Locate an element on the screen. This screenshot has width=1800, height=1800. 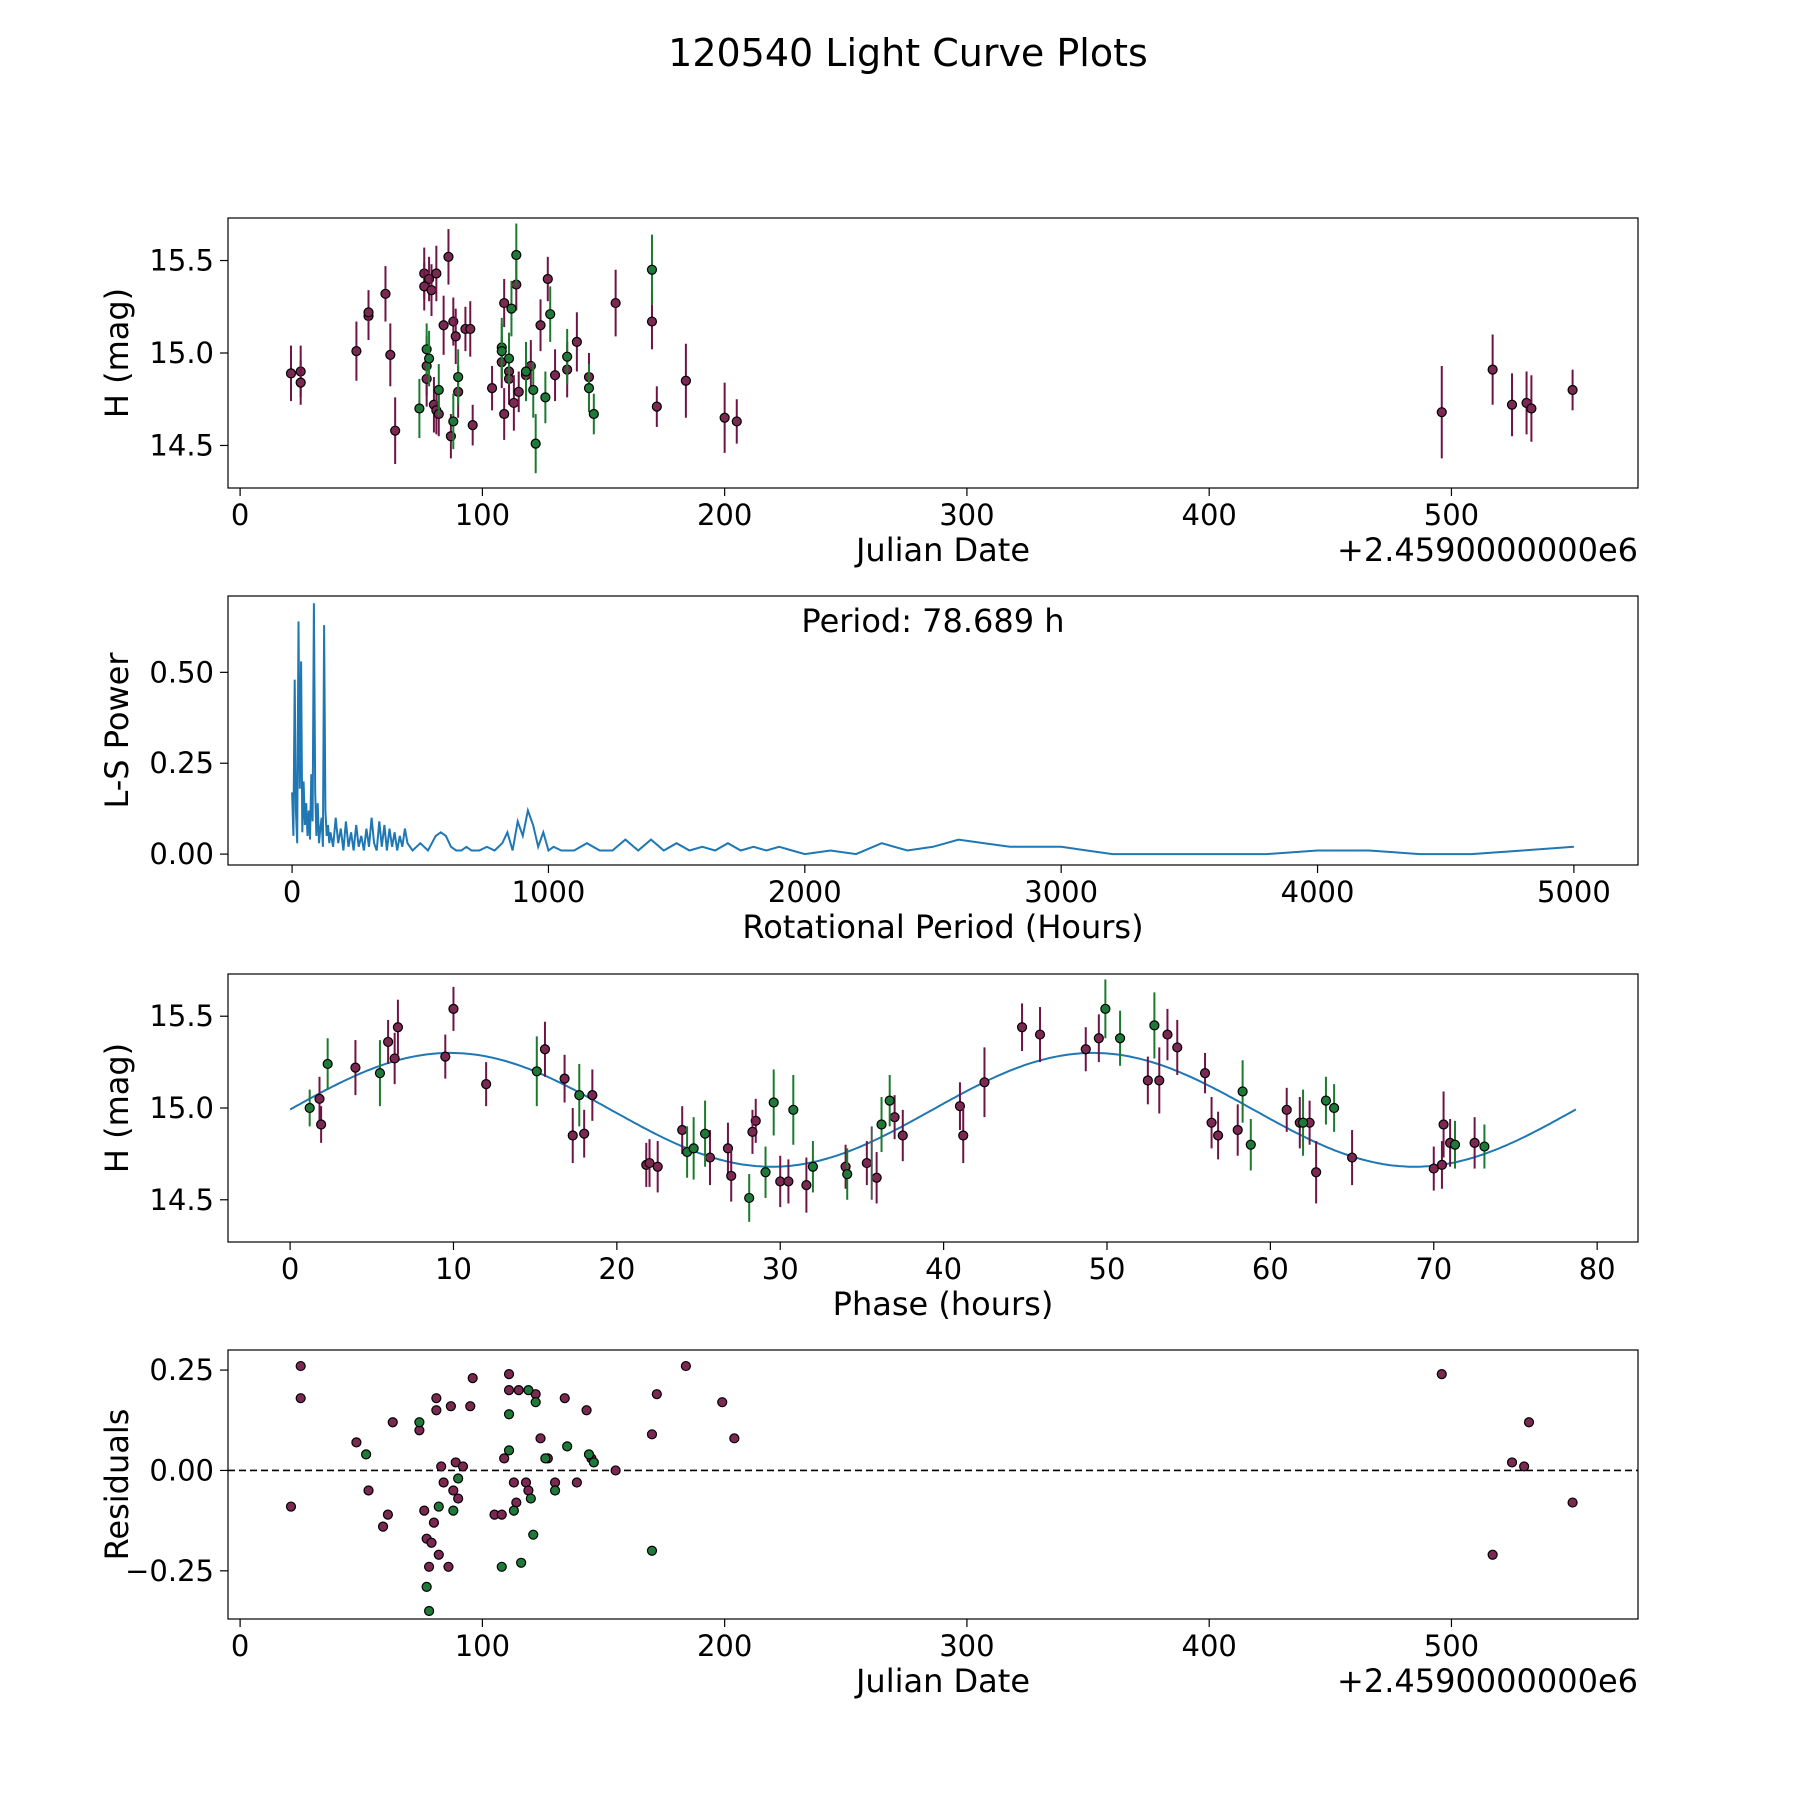
phasefold-ytick-label: 15.0 is located at coordinates (181, 1108).